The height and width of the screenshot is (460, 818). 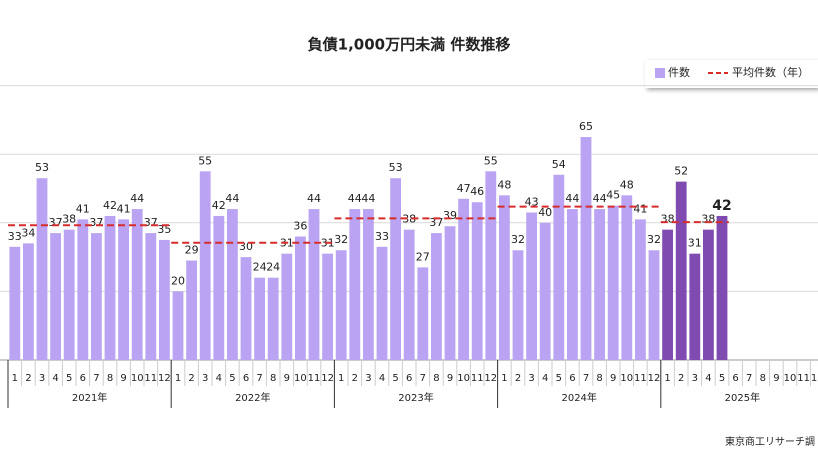 I want to click on legend-box, so click(x=731, y=74).